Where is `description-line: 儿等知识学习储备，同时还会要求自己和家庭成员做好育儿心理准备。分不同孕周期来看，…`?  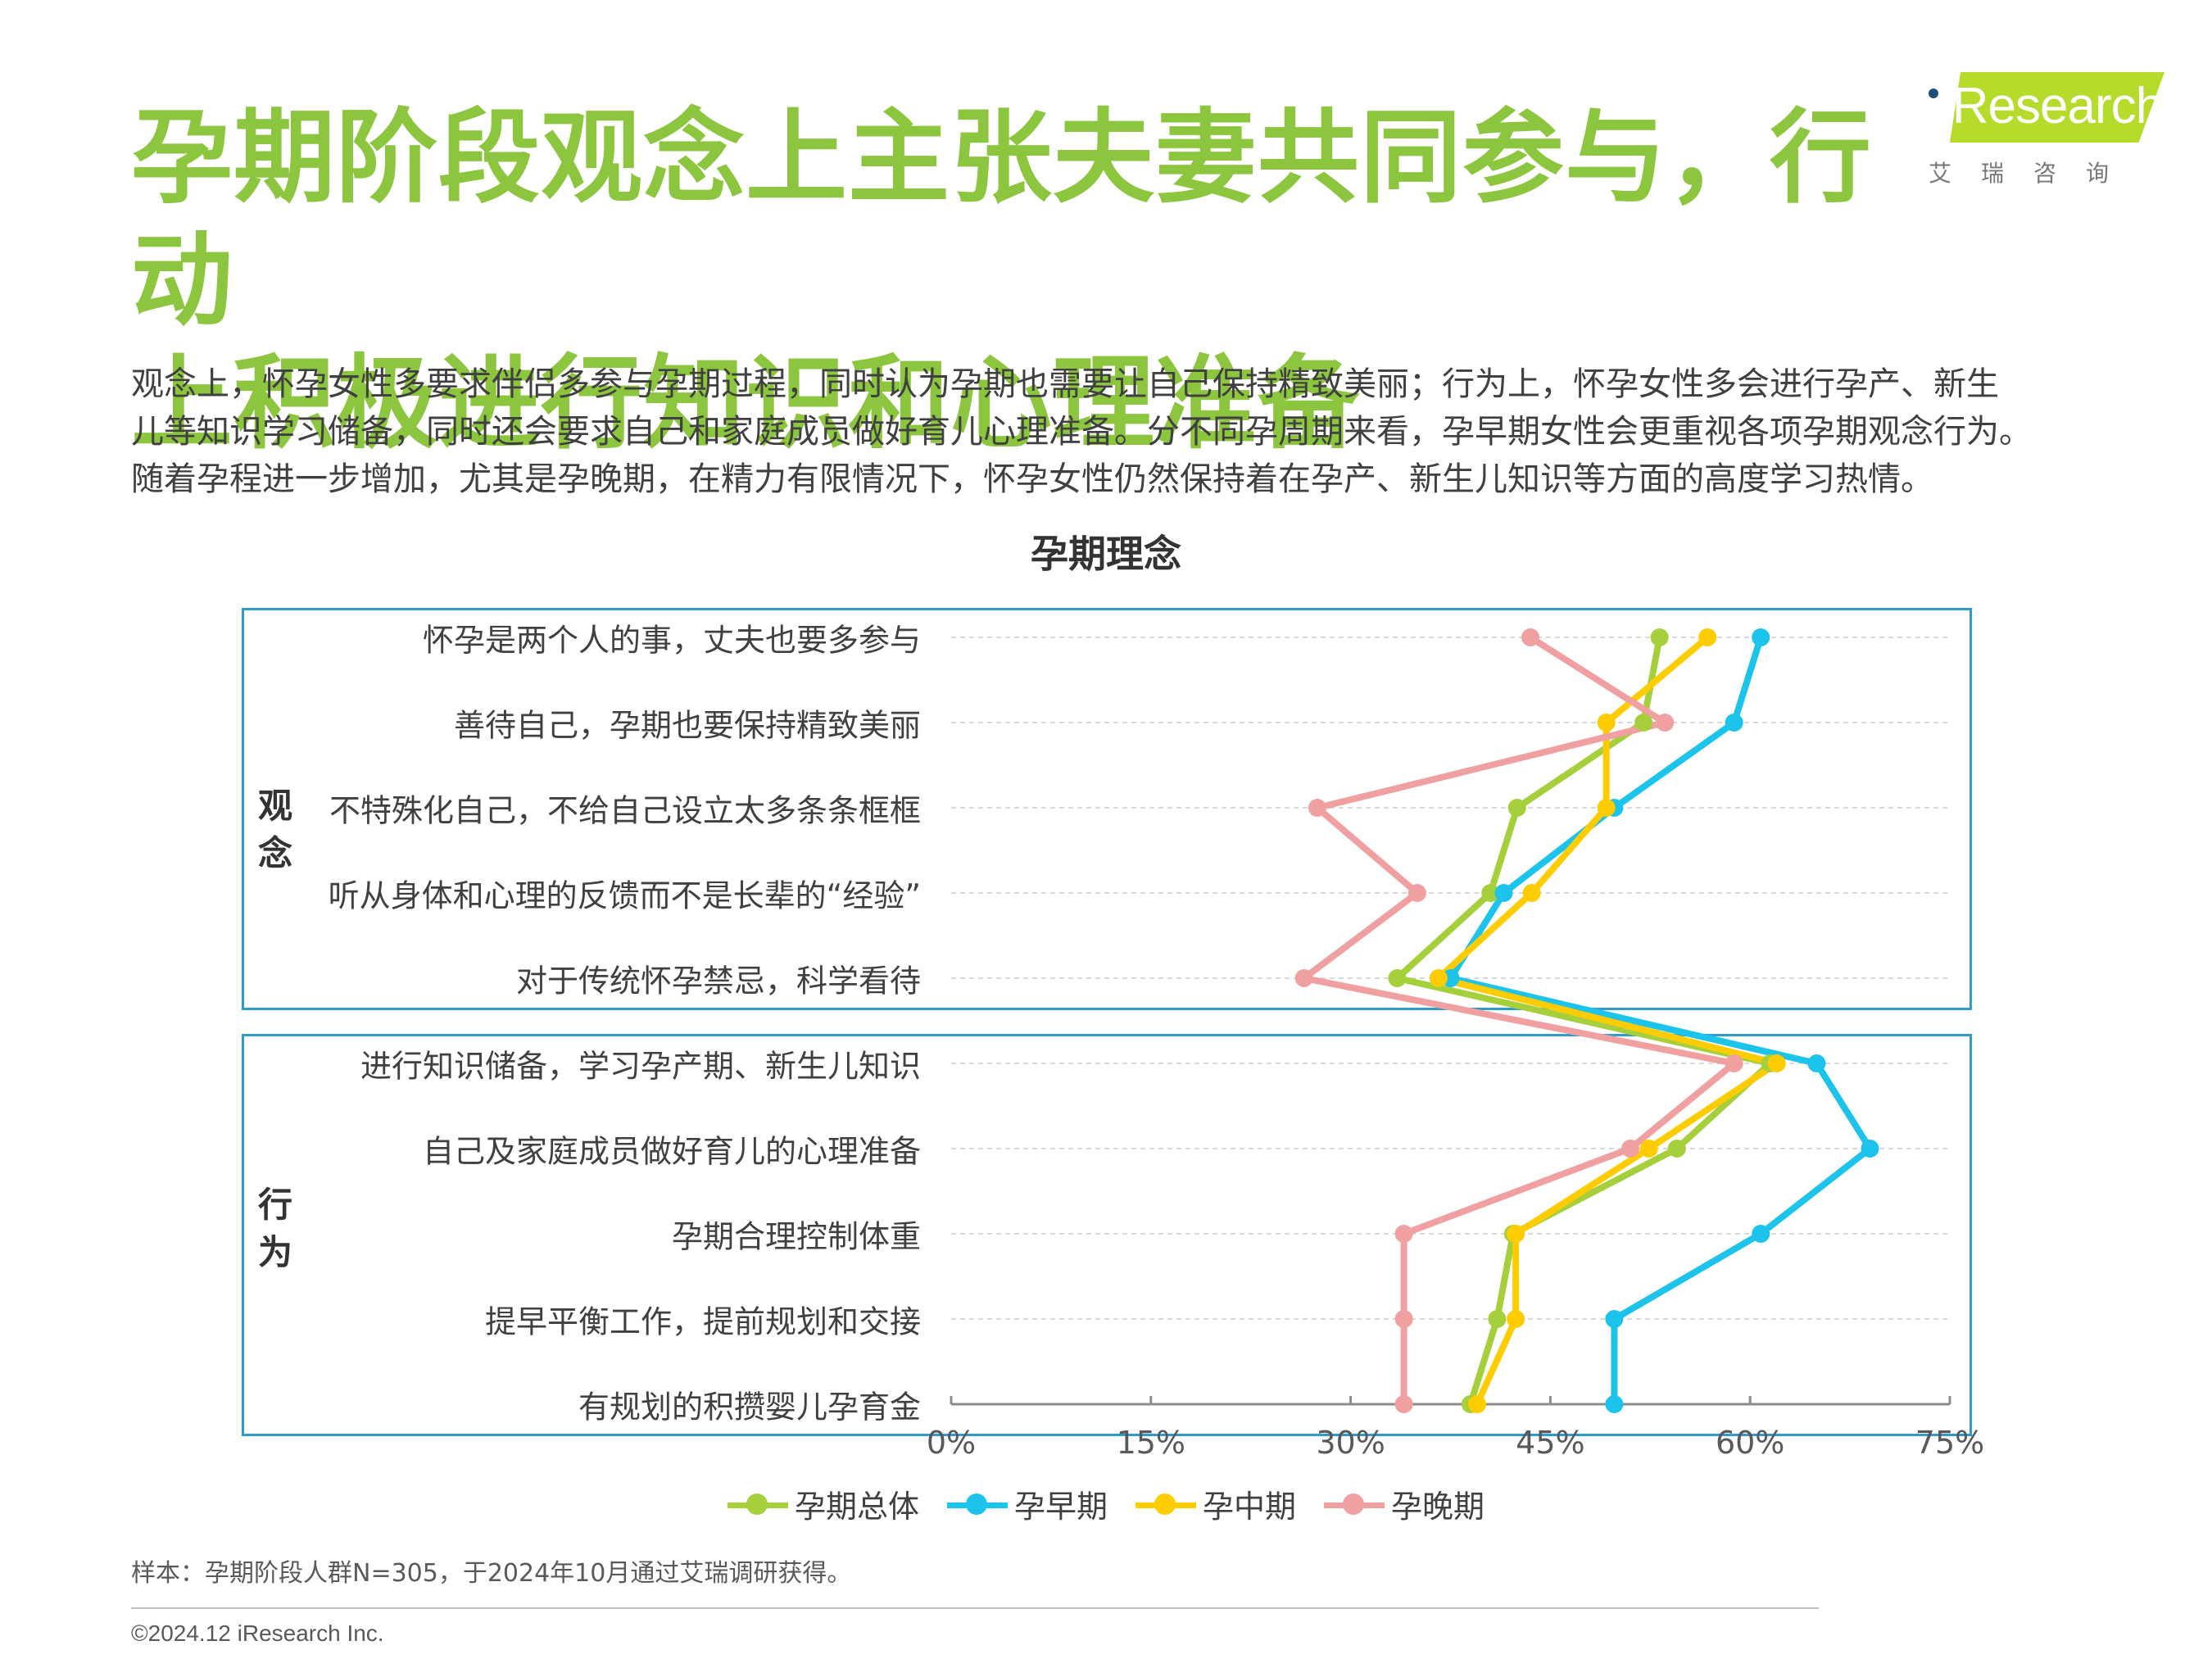
description-line: 儿等知识学习储备，同时还会要求自己和家庭成员做好育儿心理准备。分不同孕周期来看，… is located at coordinates (1081, 432).